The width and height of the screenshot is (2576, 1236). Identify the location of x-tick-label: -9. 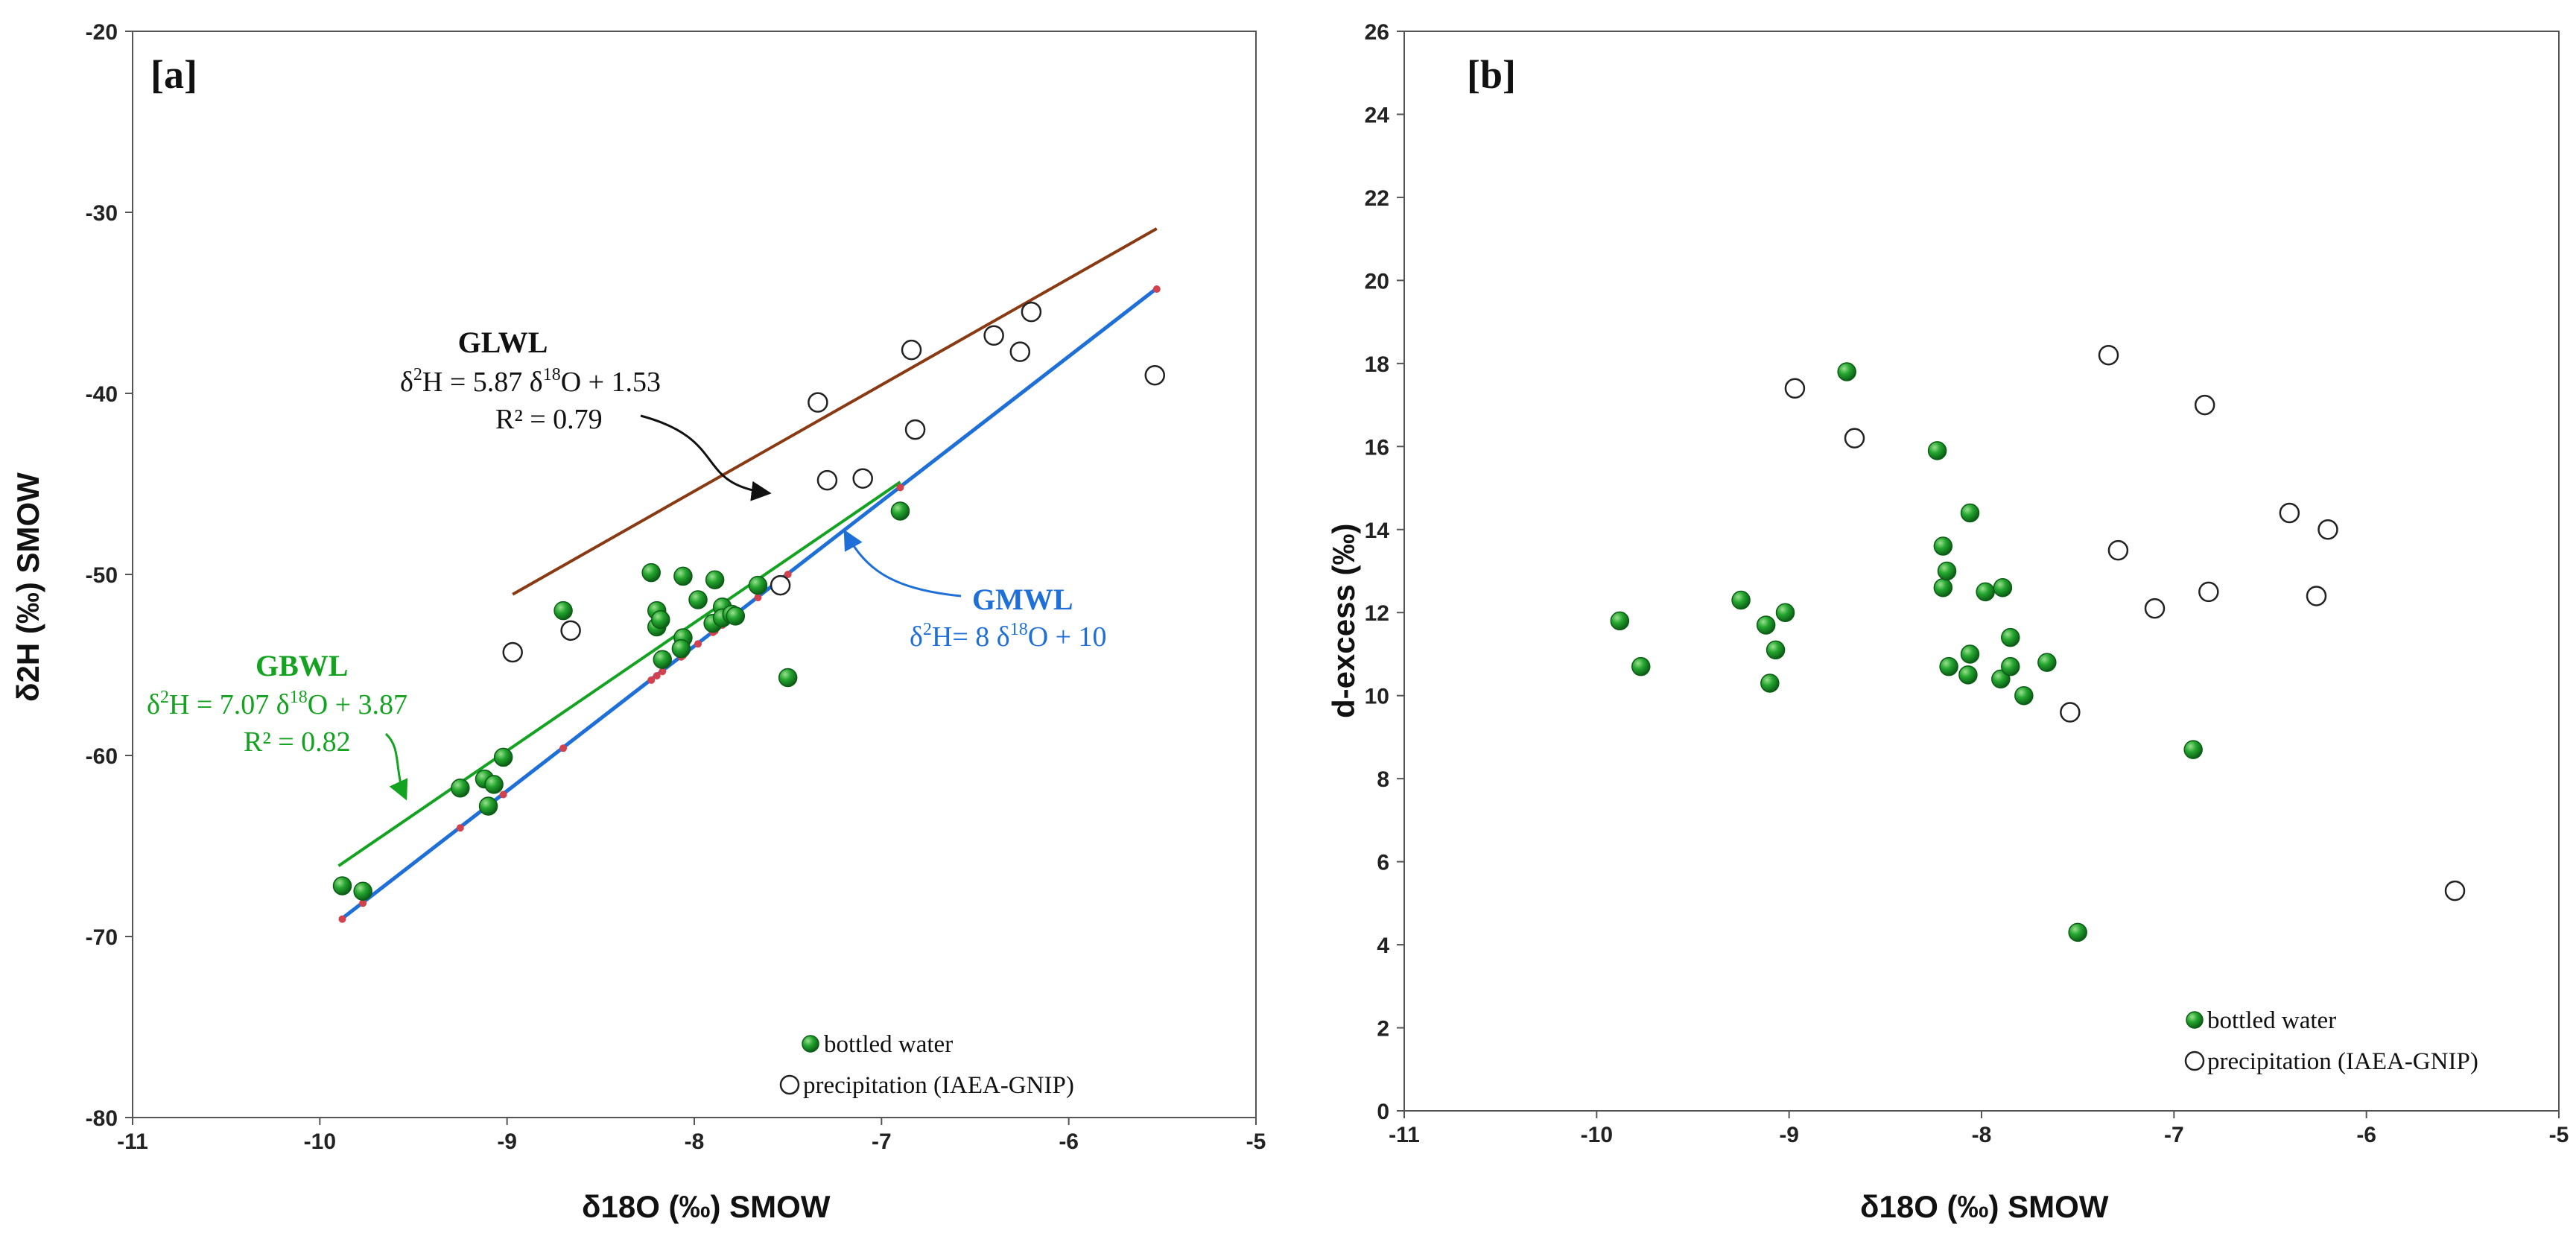
(1789, 1135).